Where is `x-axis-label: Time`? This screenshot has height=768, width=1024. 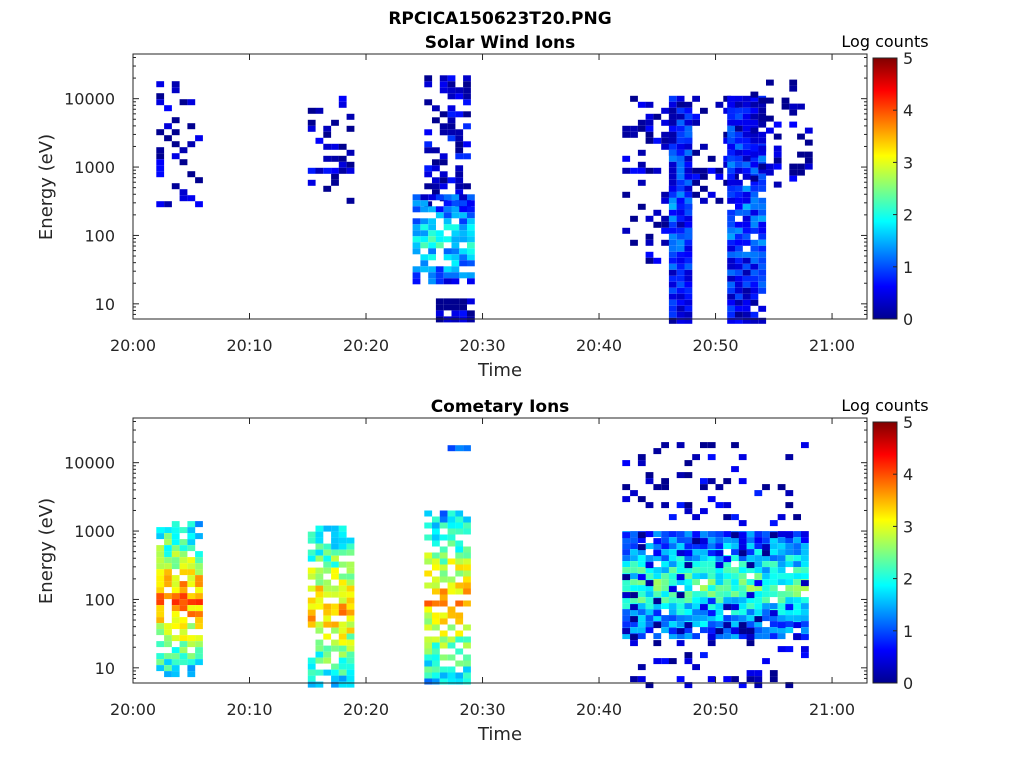
x-axis-label: Time is located at coordinates (499, 734).